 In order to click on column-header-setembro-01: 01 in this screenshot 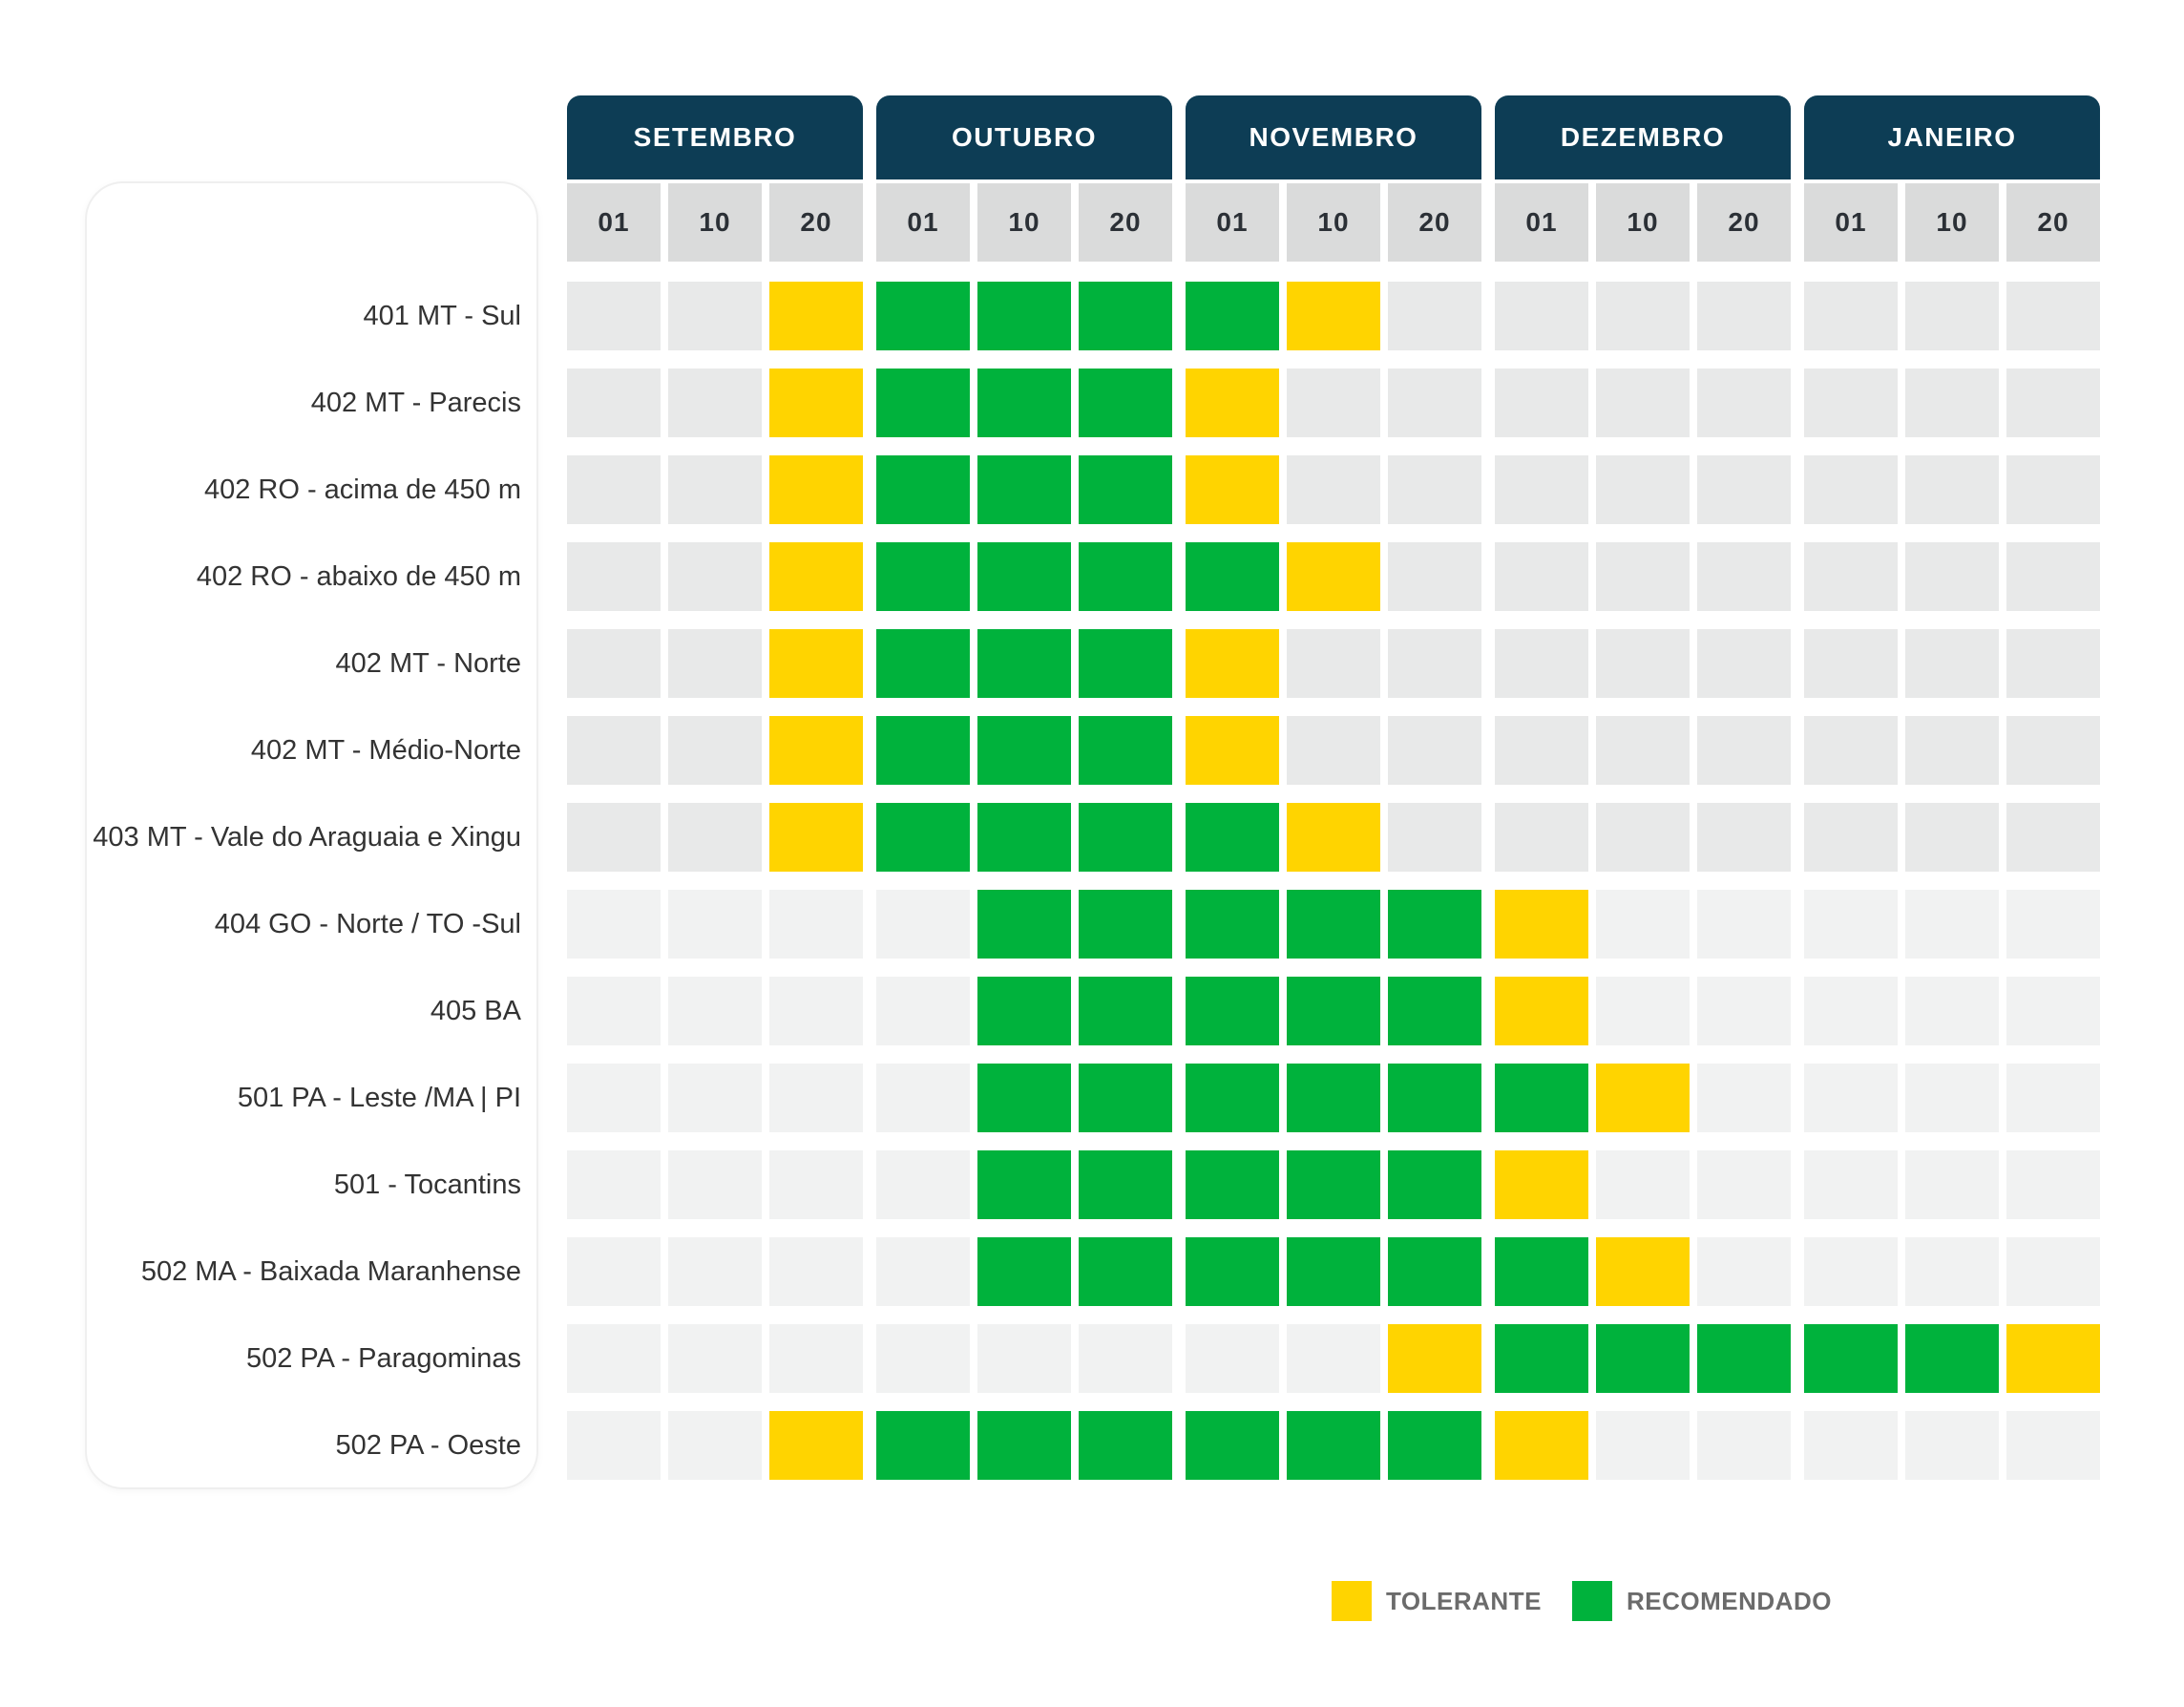, I will do `click(614, 222)`.